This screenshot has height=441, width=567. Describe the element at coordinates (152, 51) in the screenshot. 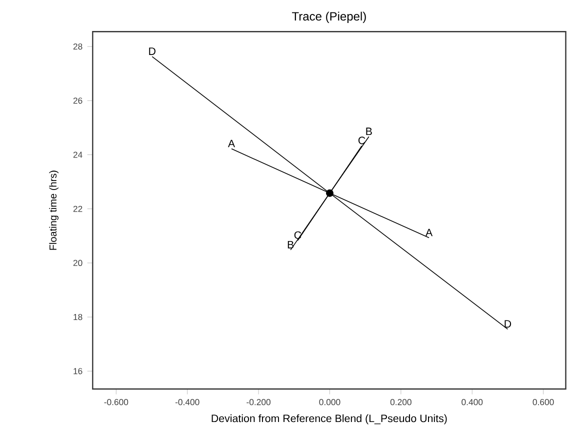

I see `text: D` at that location.